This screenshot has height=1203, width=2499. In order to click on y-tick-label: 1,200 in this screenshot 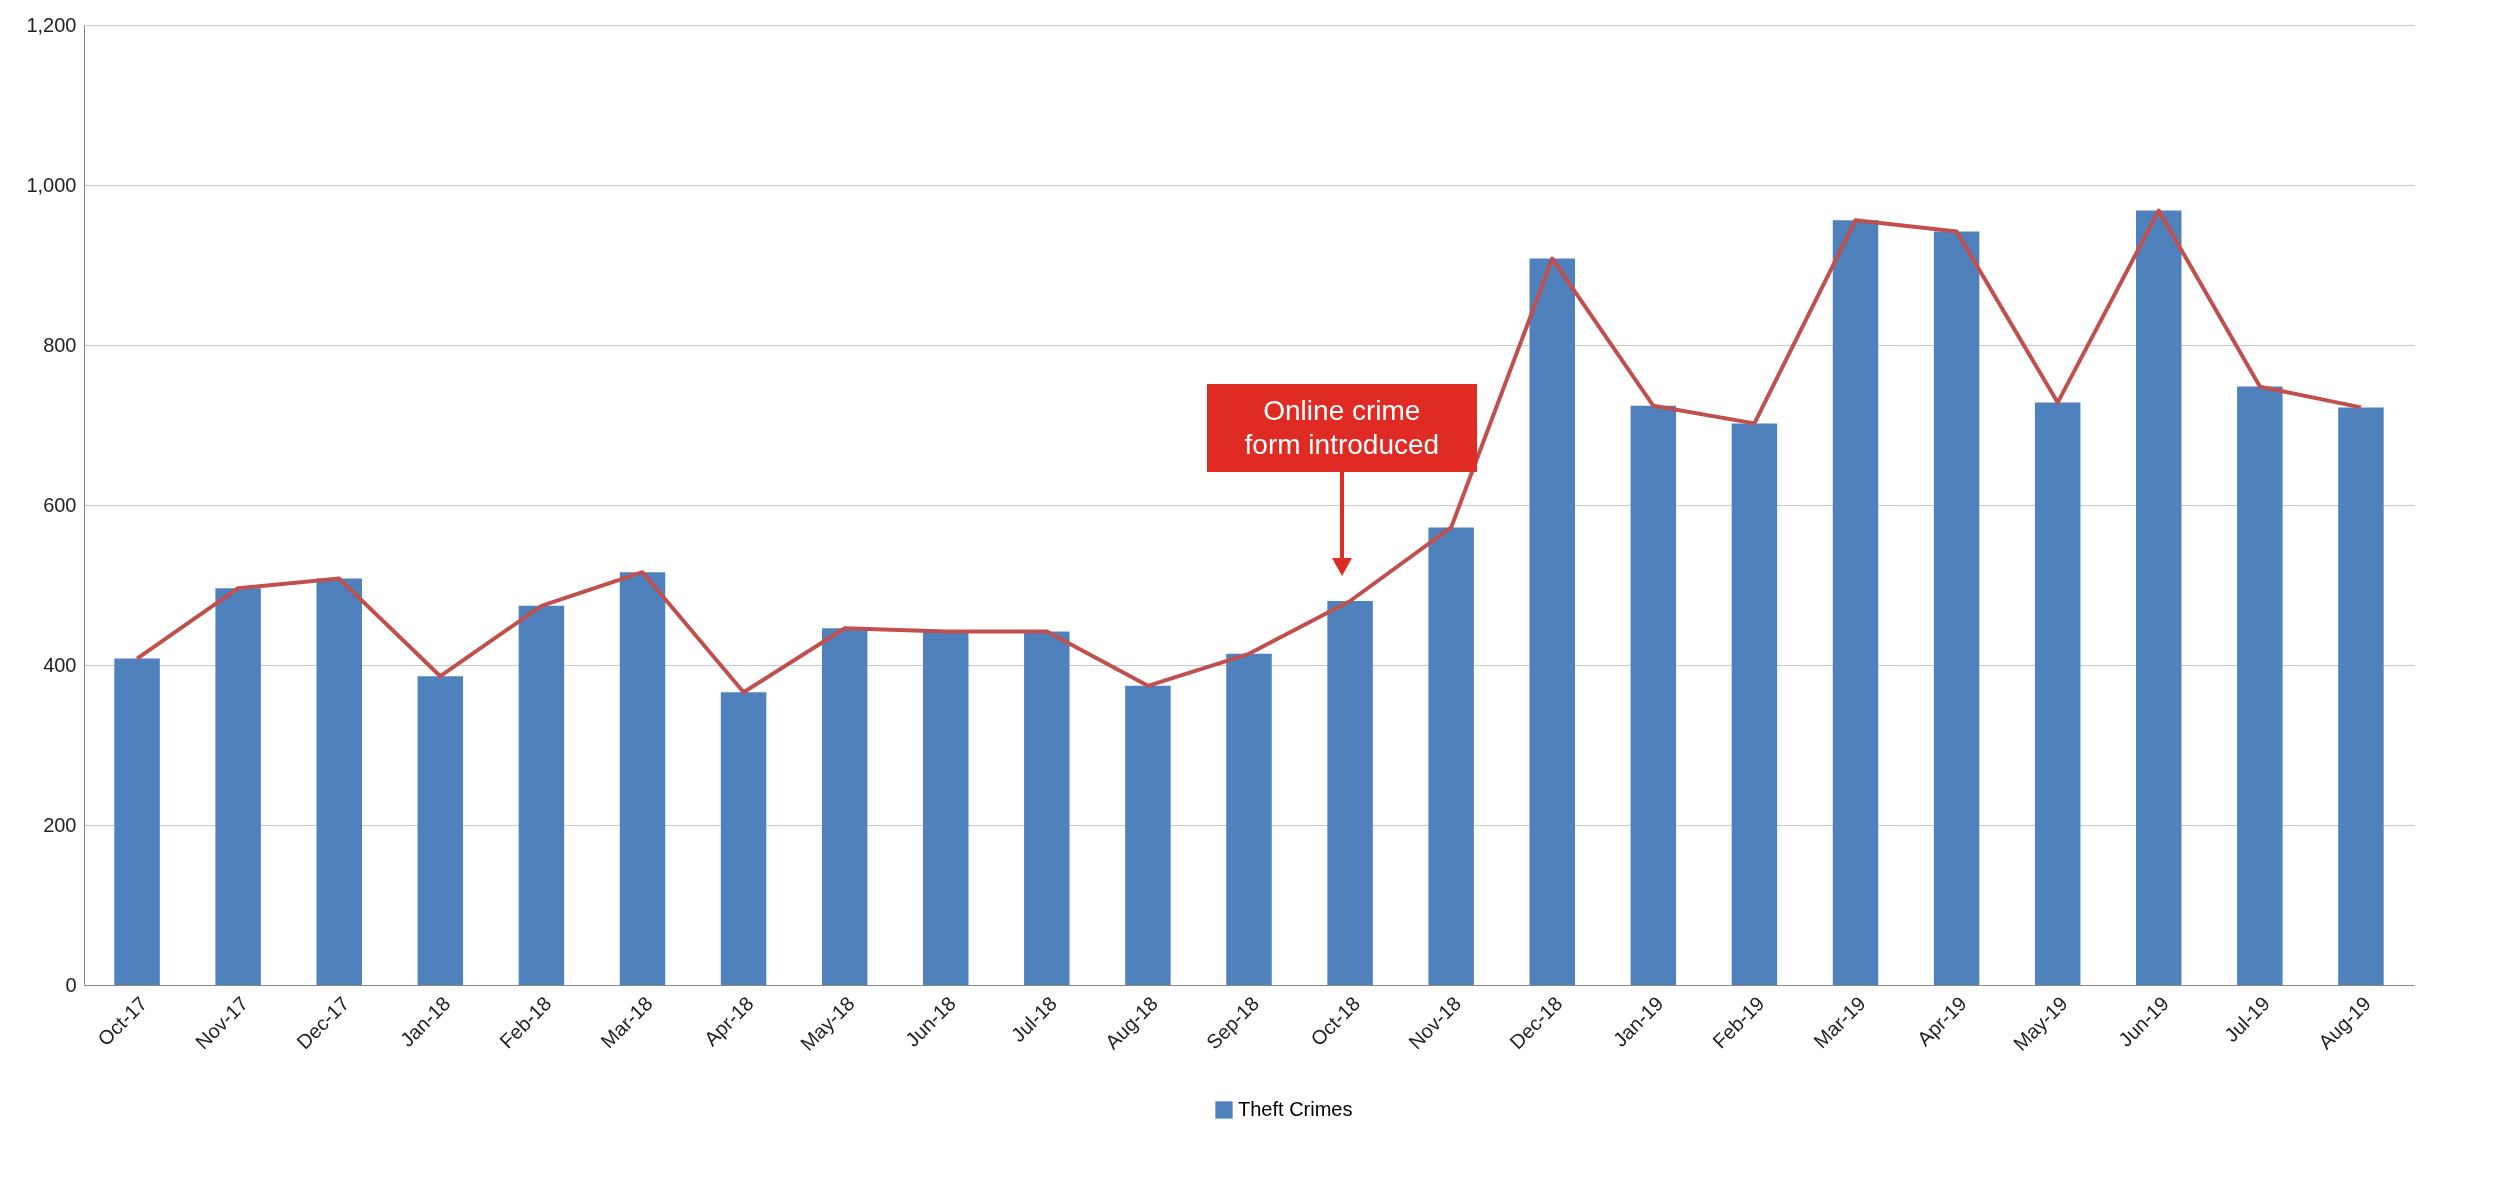, I will do `click(51, 24)`.